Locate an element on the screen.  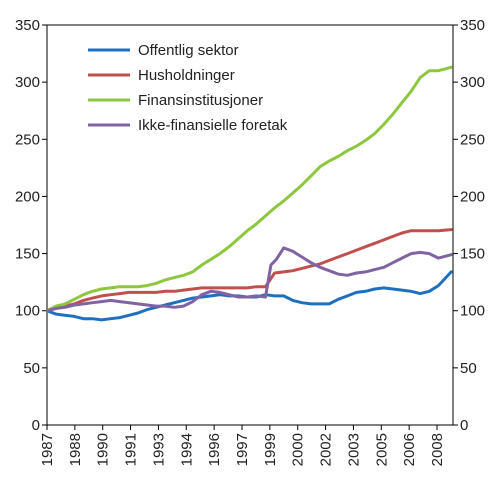
y-tick-label-left: 100 is located at coordinates (27, 311).